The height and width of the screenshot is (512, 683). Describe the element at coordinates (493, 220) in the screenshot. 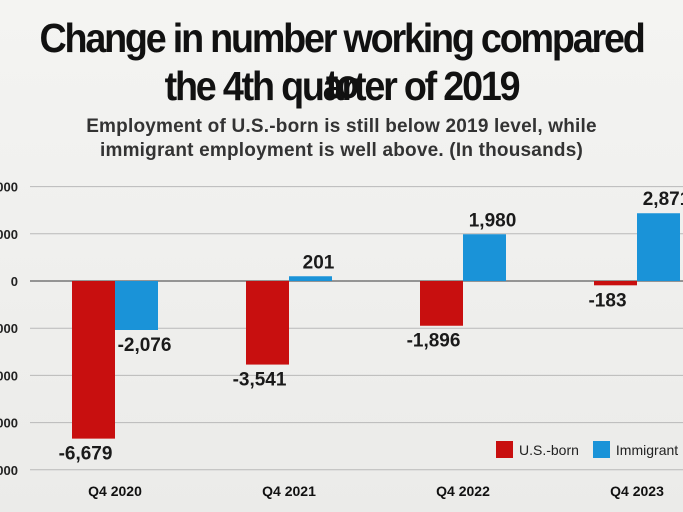

I see `data-label: 1,980` at that location.